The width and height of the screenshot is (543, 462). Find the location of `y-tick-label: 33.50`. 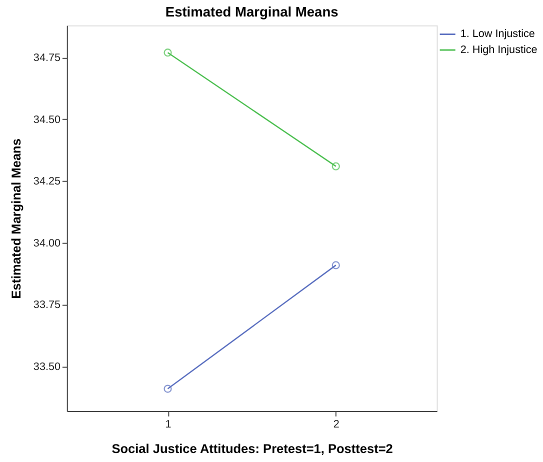

y-tick-label: 33.50 is located at coordinates (46, 366).